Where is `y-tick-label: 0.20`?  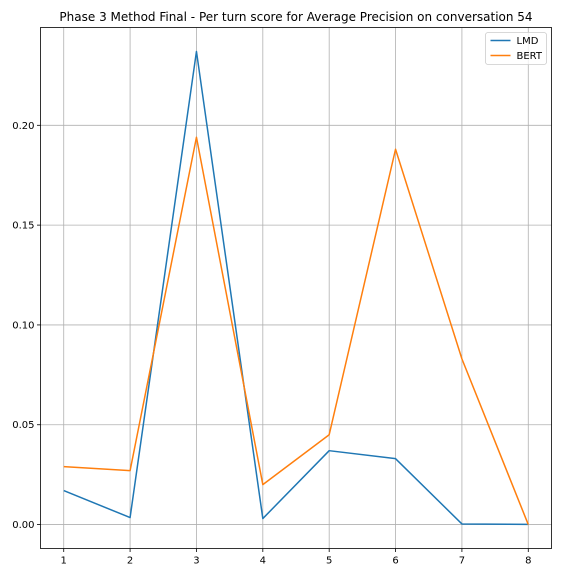
y-tick-label: 0.20 is located at coordinates (23, 126).